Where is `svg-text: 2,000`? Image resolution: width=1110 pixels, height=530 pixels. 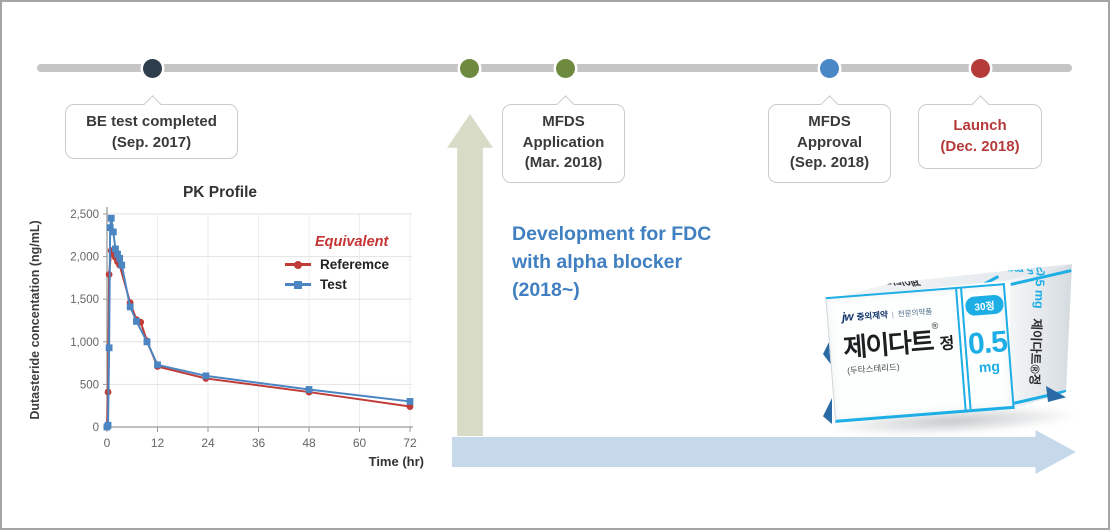
svg-text: 2,000 is located at coordinates (84, 258).